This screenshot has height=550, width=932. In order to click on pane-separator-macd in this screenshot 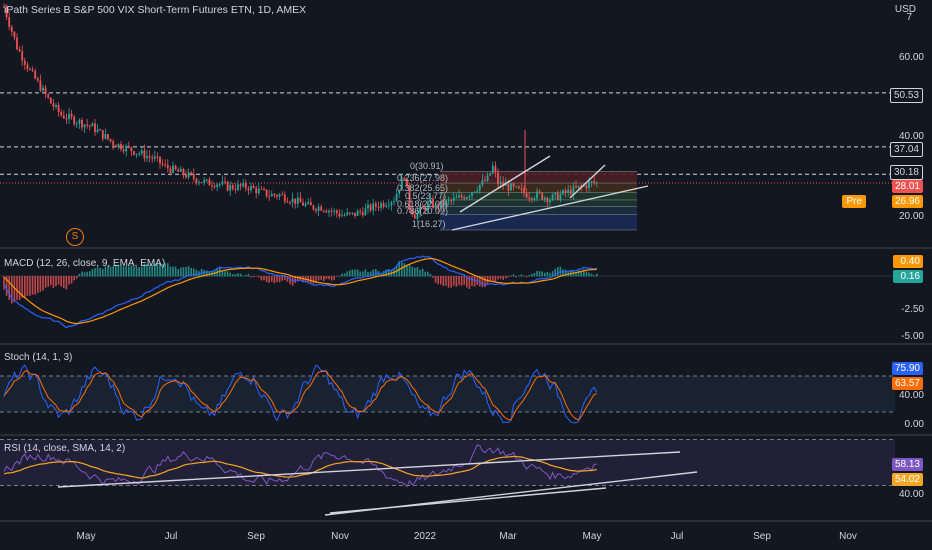, I will do `click(466, 248)`.